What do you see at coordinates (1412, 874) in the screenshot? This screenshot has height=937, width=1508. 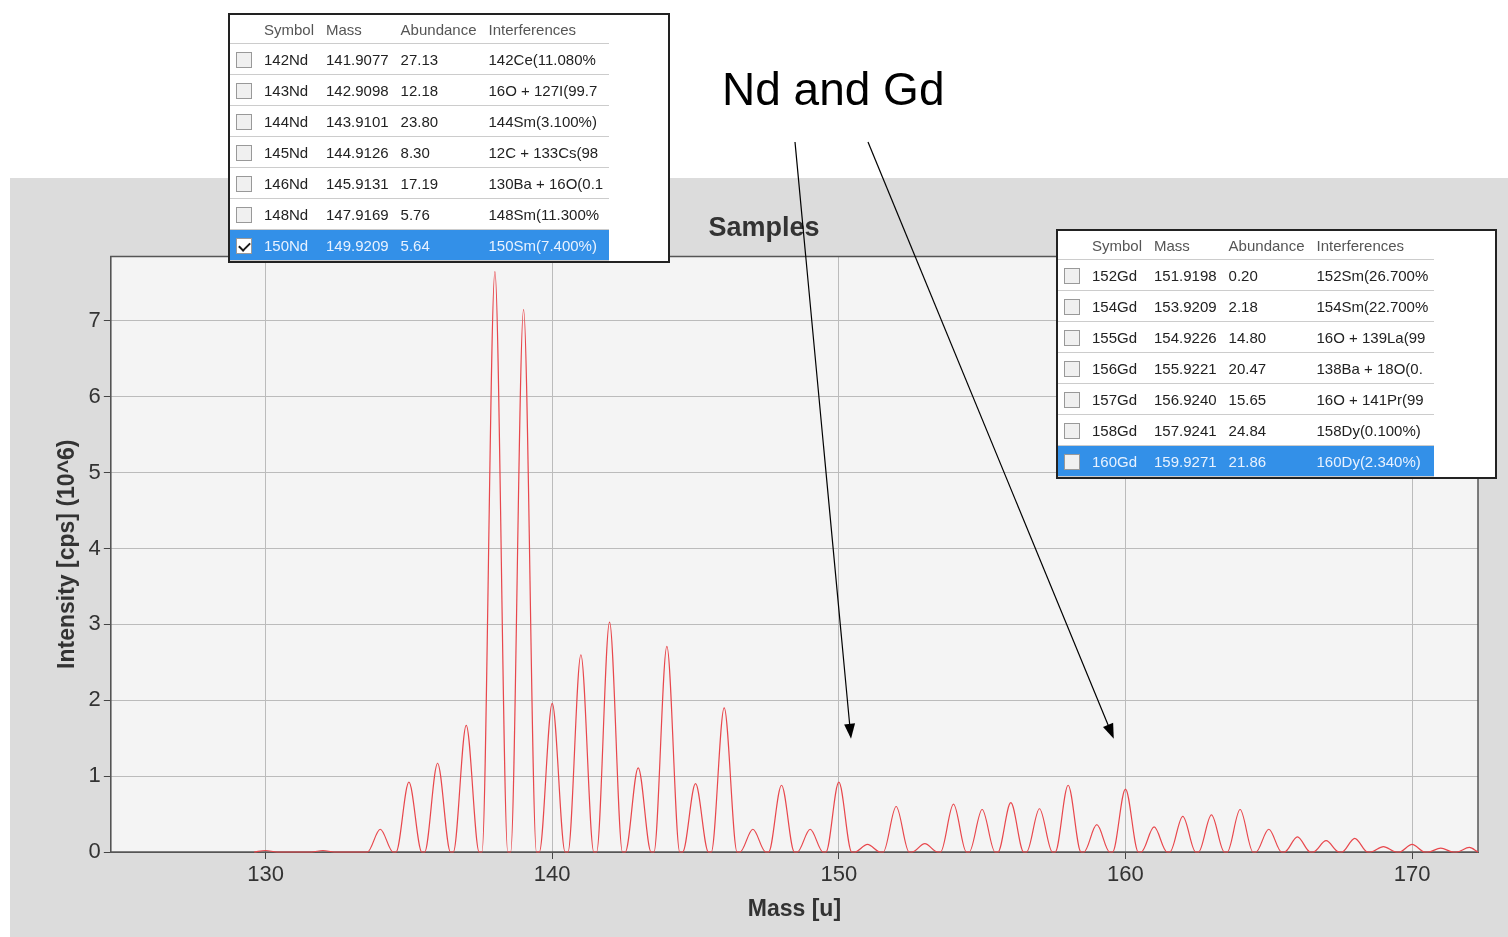 I see `x-tick-label: 170` at bounding box center [1412, 874].